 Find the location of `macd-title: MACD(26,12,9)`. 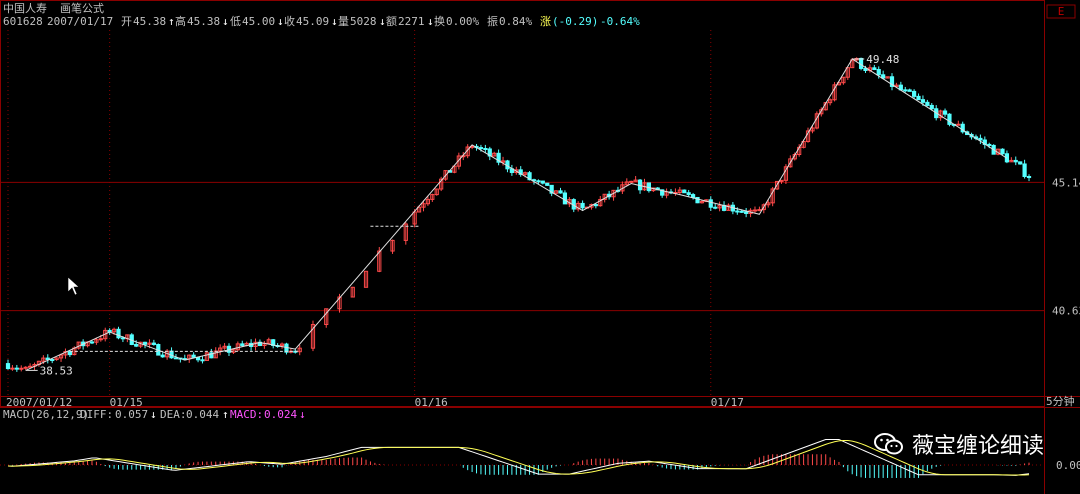

macd-title: MACD(26,12,9) is located at coordinates (46, 414).